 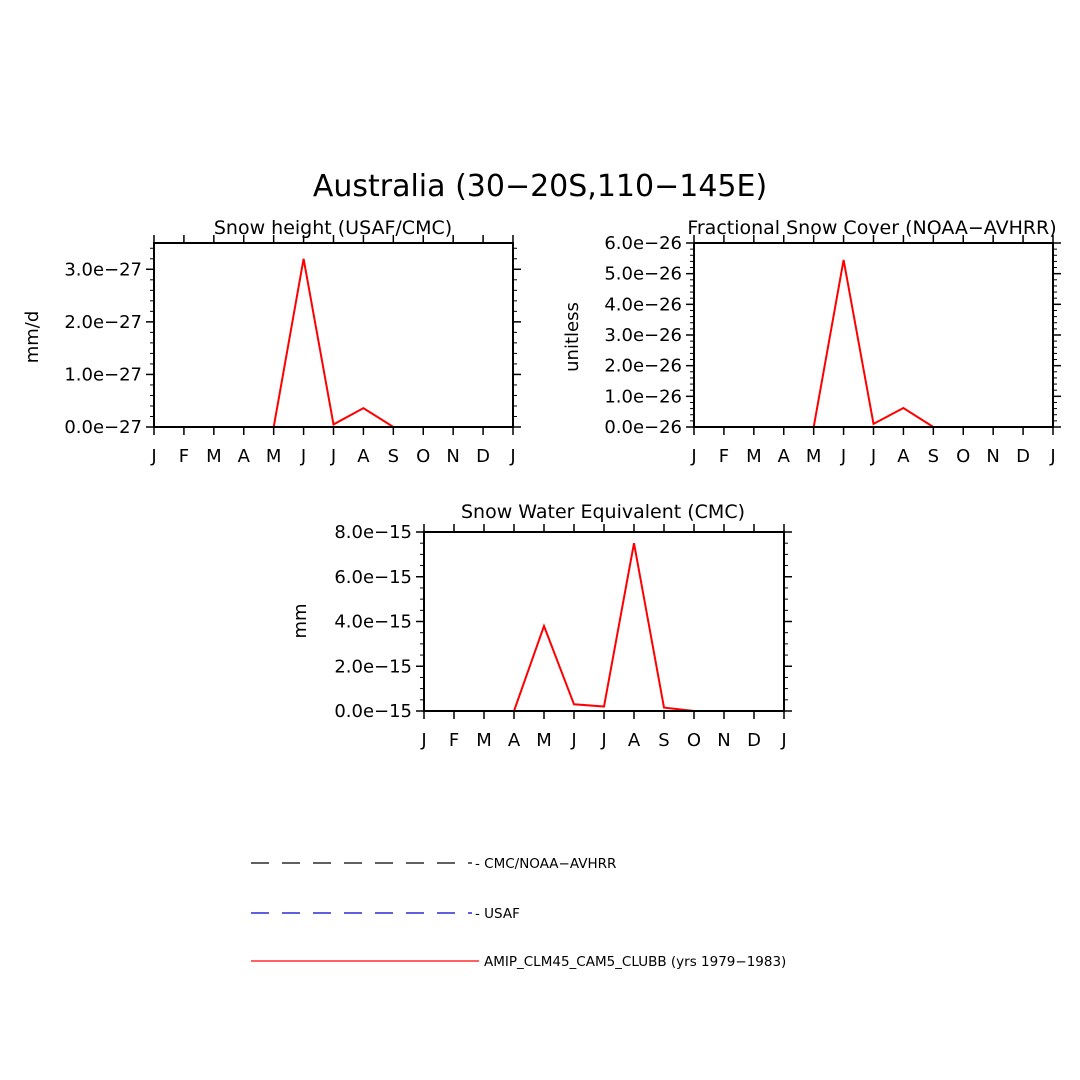 I want to click on swe-frame, so click(x=604, y=621).